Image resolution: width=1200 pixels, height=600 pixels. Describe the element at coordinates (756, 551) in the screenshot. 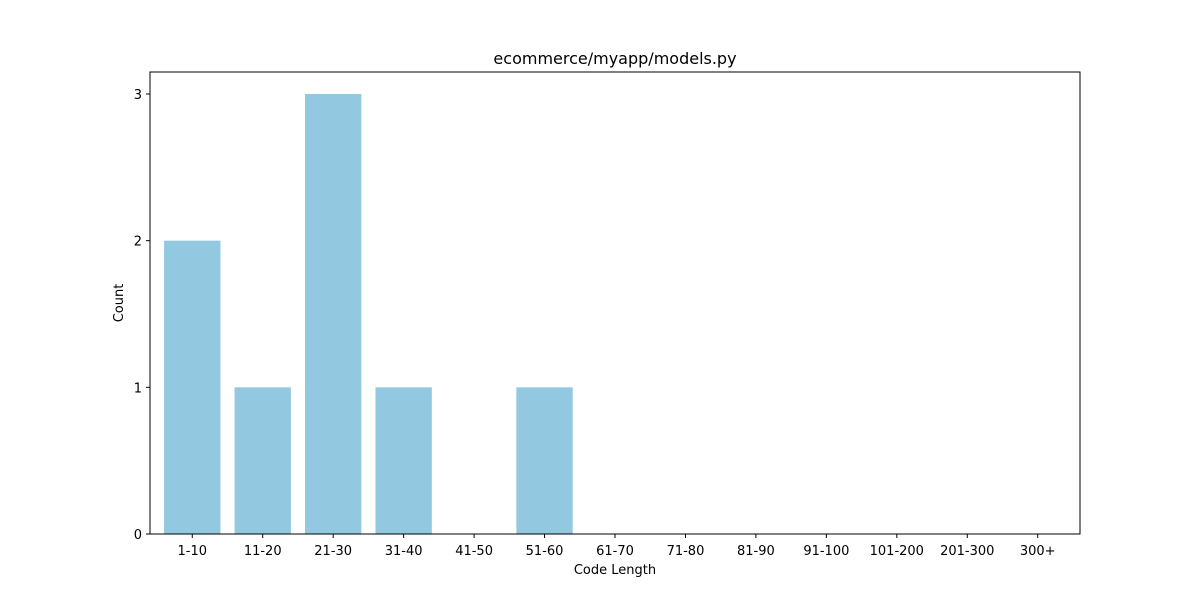

I see `x-tick-label: 81-90` at that location.